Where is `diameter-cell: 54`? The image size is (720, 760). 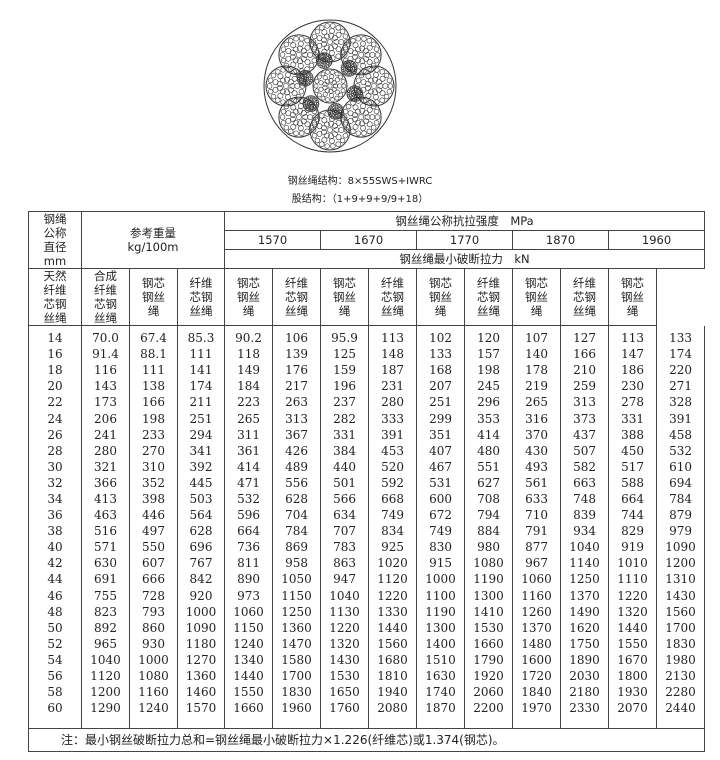
diameter-cell: 54 is located at coordinates (55, 659).